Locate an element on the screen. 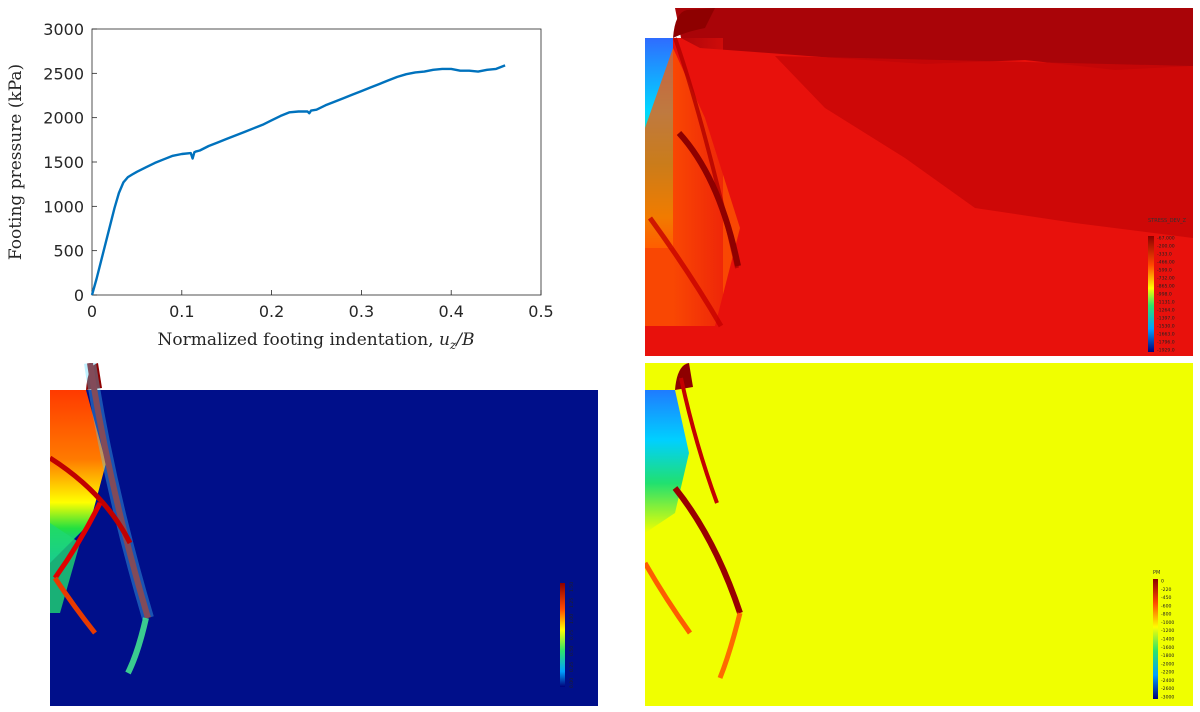 The image size is (1200, 712). top-surface-band is located at coordinates (934, 39).